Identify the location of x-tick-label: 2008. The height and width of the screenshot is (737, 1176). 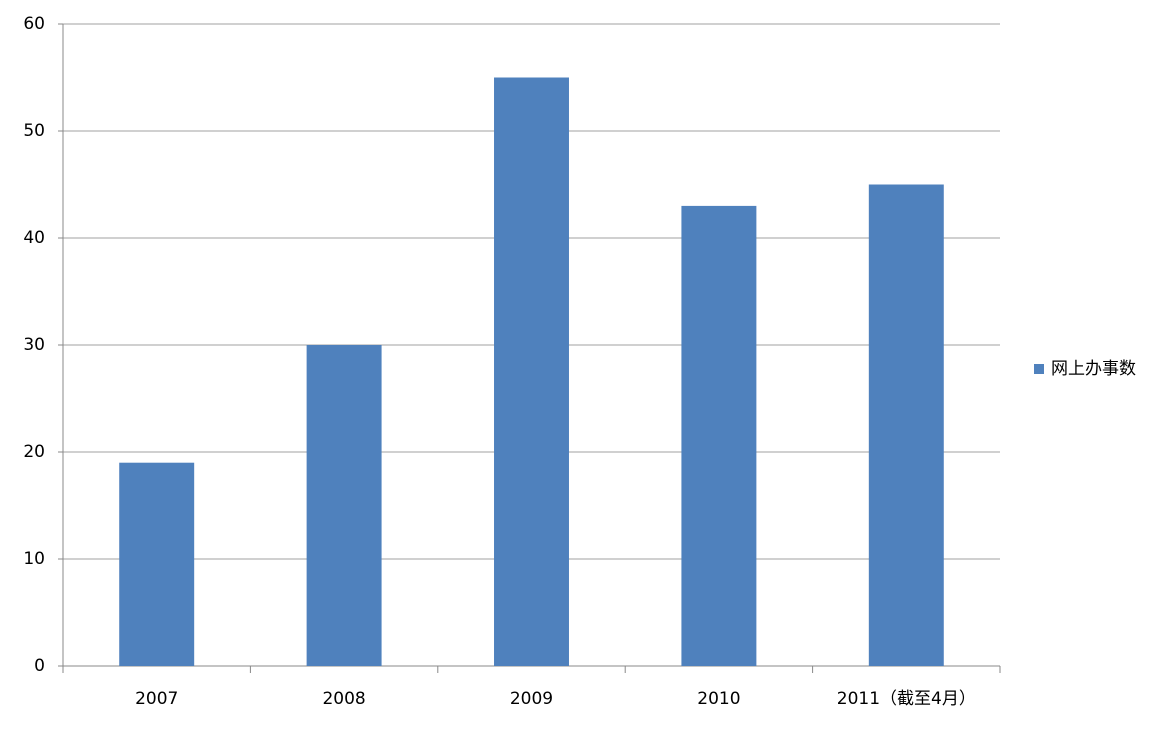
(343, 699).